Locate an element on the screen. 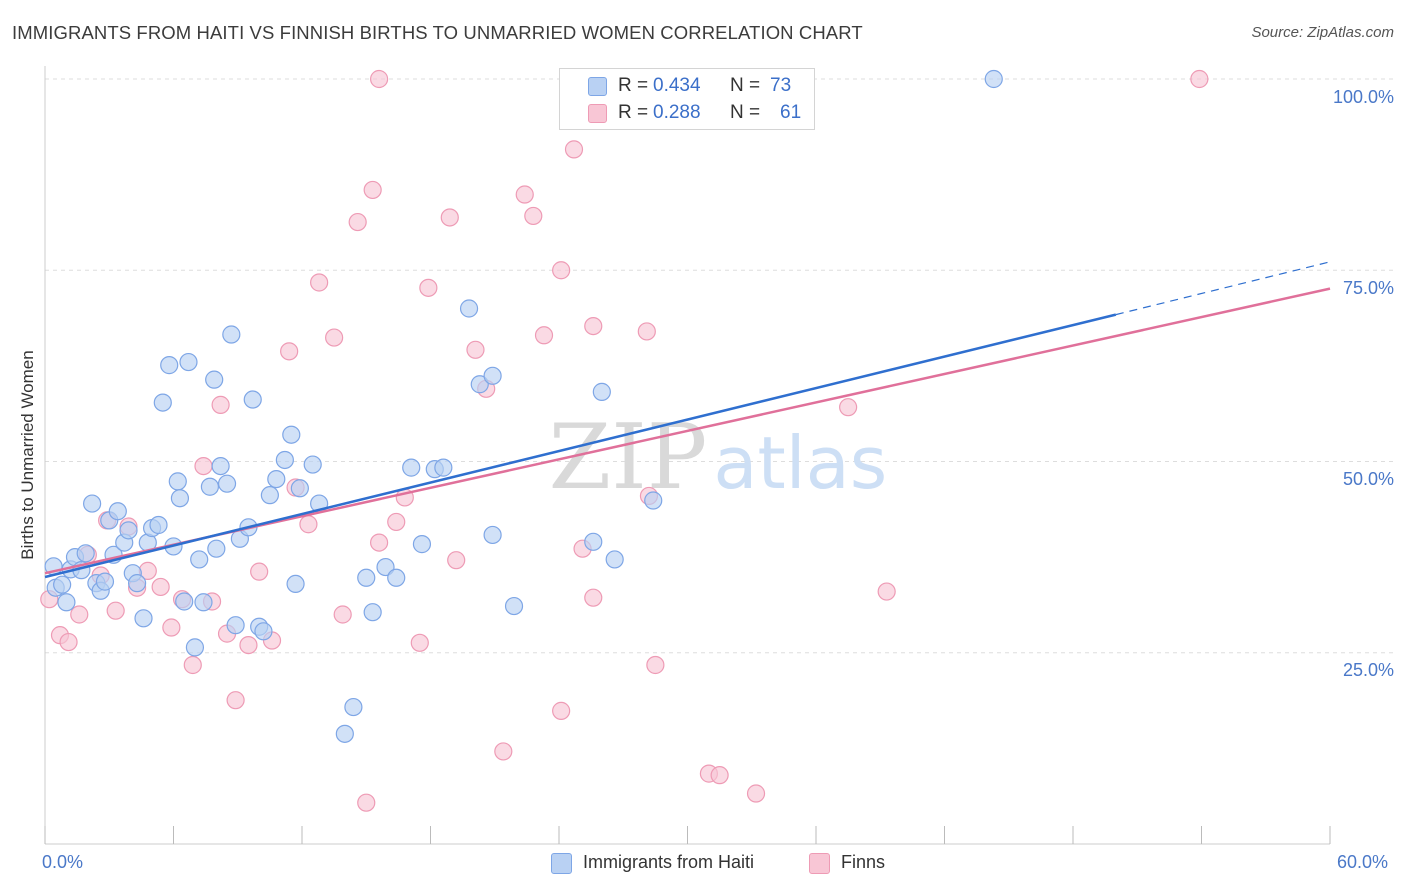  legend-r-value: 0.288 is located at coordinates (677, 112).